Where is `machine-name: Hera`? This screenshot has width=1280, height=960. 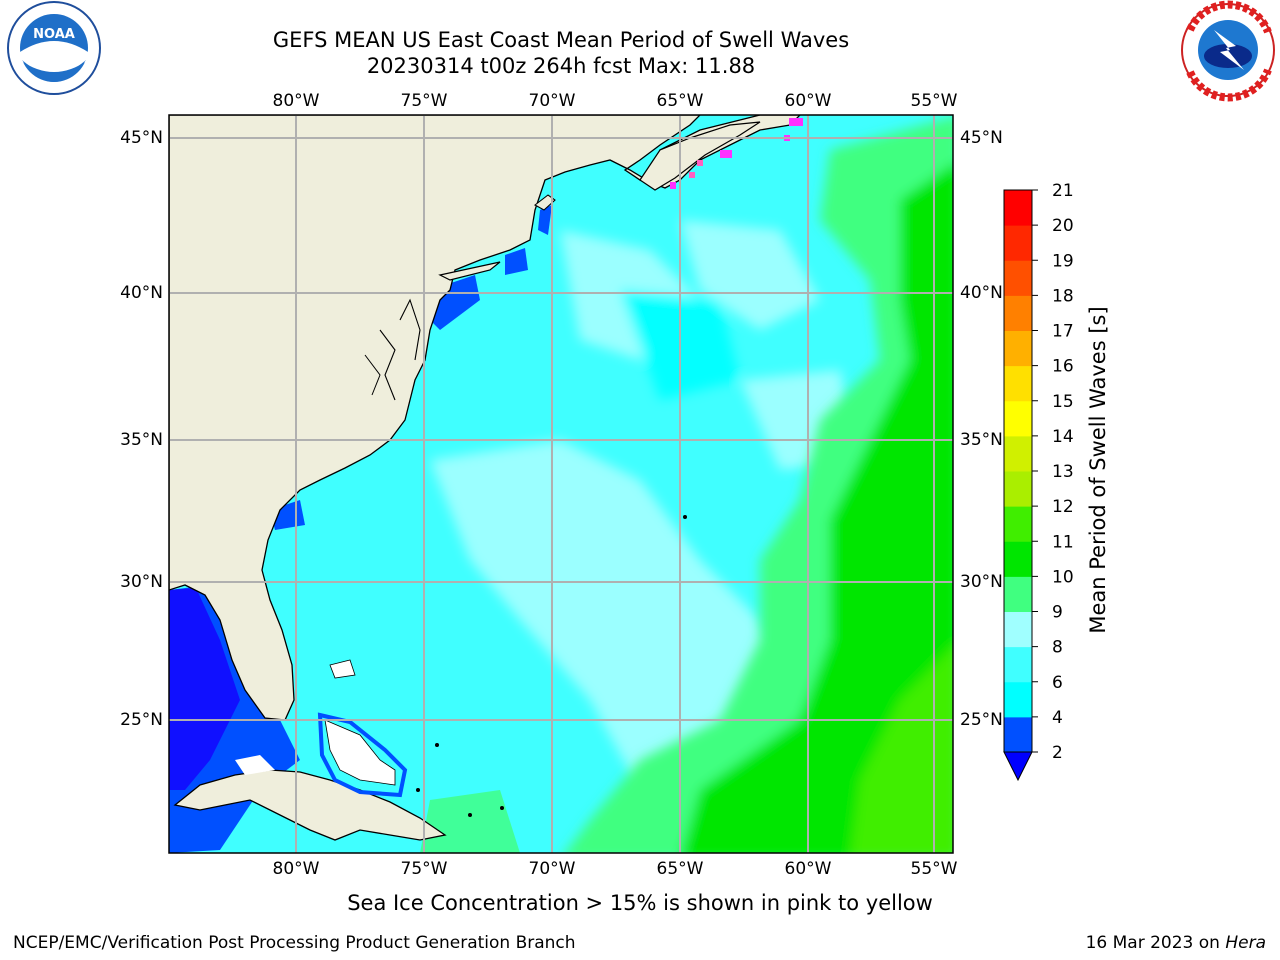
machine-name: Hera is located at coordinates (1245, 943).